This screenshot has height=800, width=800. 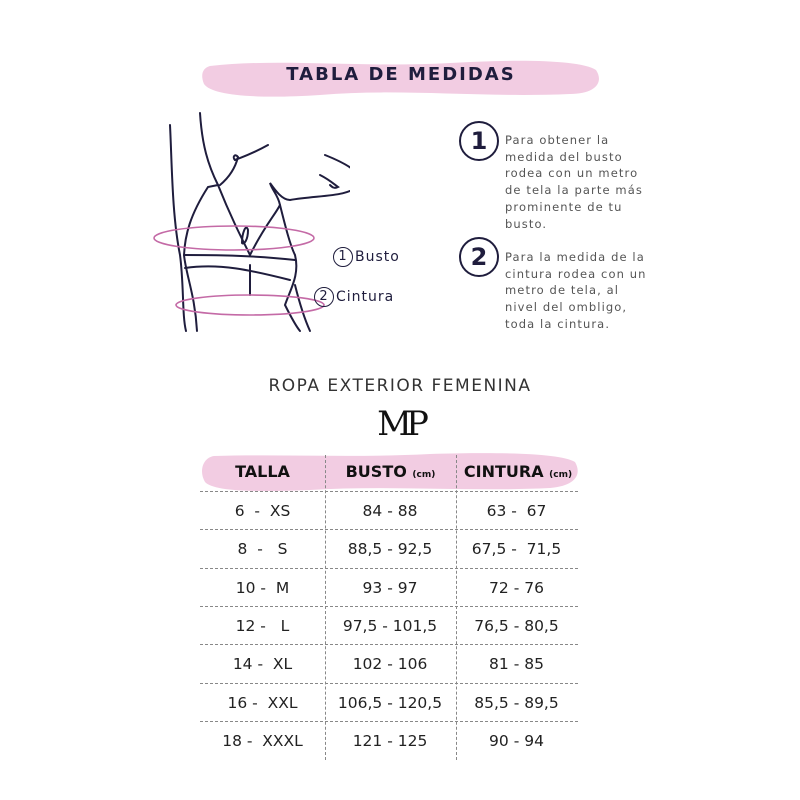 I want to click on cell-cintura: 76,5 - 80,5, so click(x=516, y=625).